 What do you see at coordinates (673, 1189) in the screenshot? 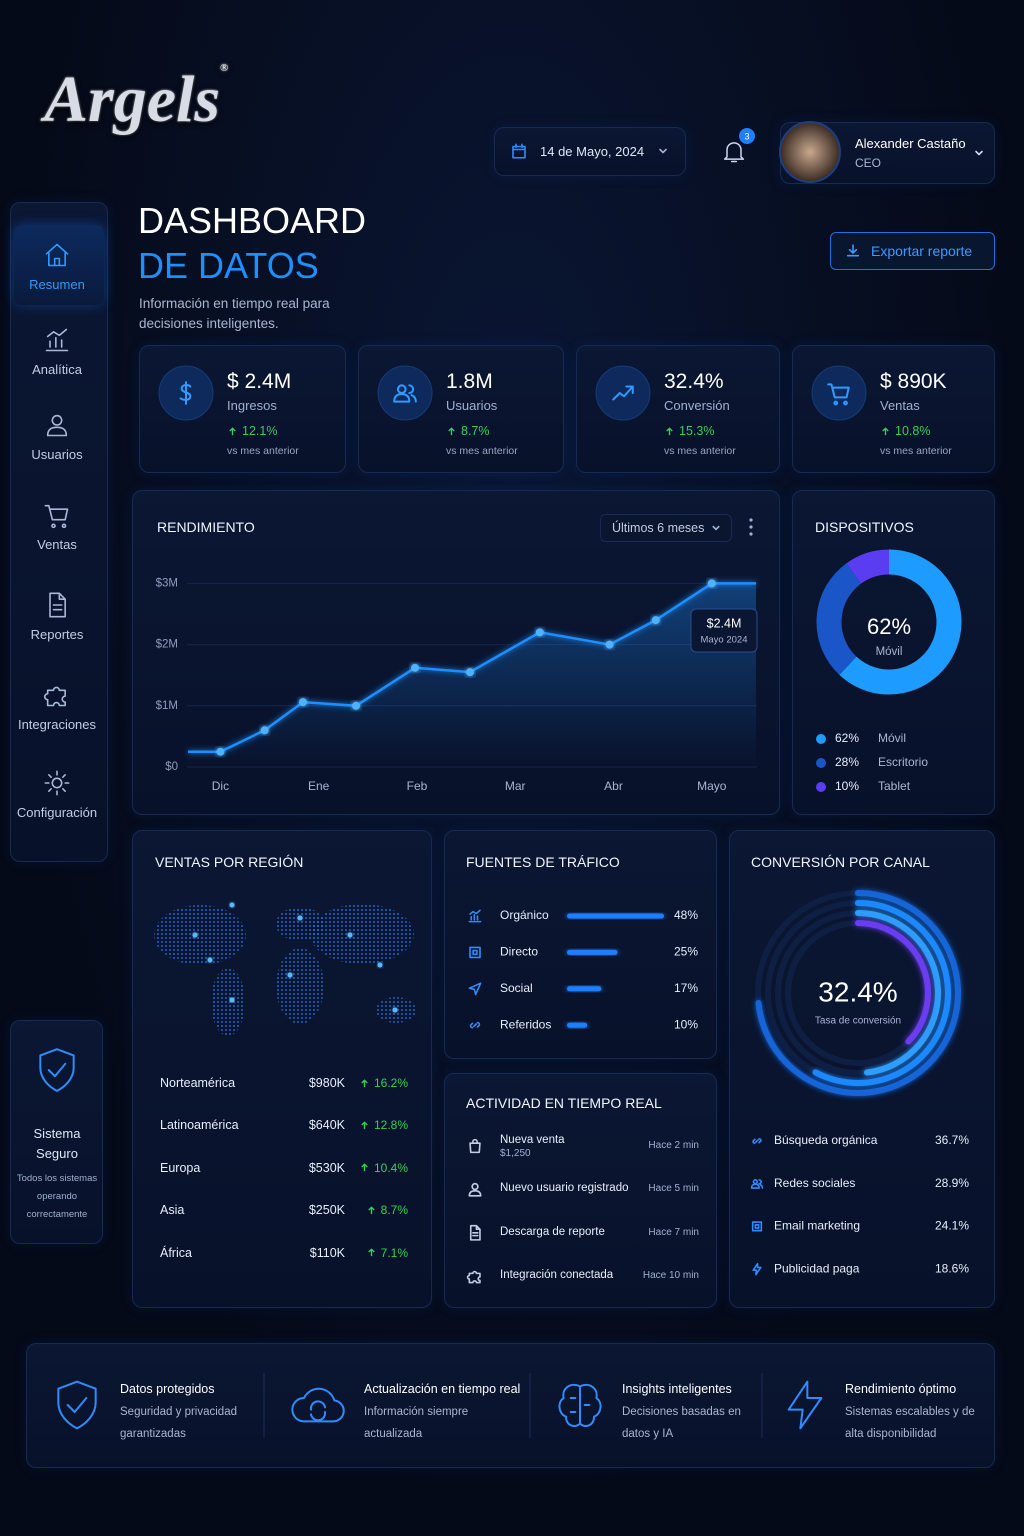
I see `activity-time: Hace 5 min` at bounding box center [673, 1189].